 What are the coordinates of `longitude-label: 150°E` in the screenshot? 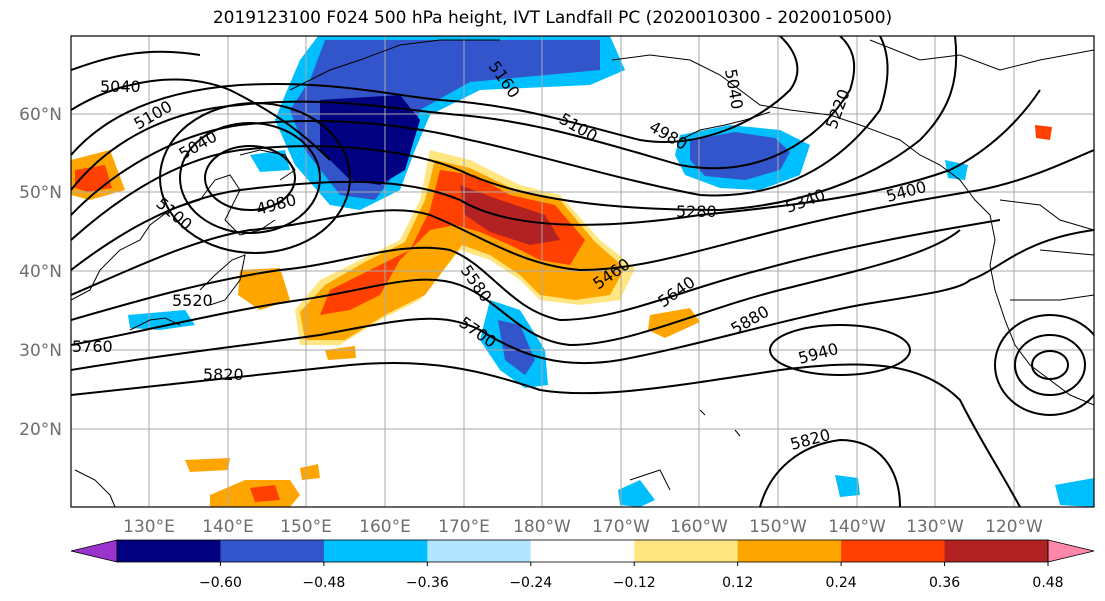 It's located at (306, 527).